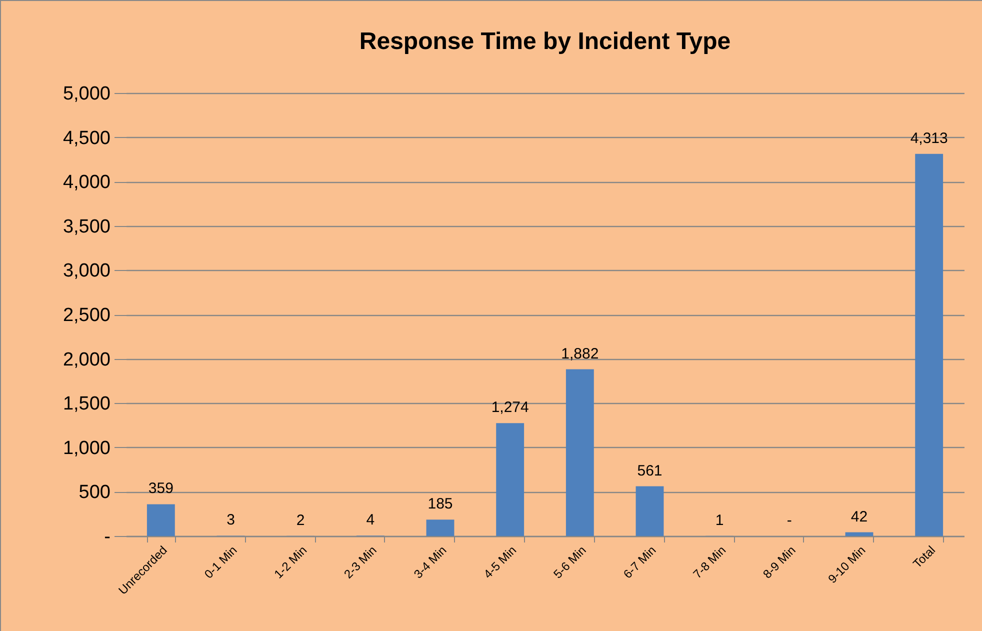 Image resolution: width=982 pixels, height=631 pixels. Describe the element at coordinates (360, 562) in the screenshot. I see `x-tick-label: 2-3 Min` at that location.